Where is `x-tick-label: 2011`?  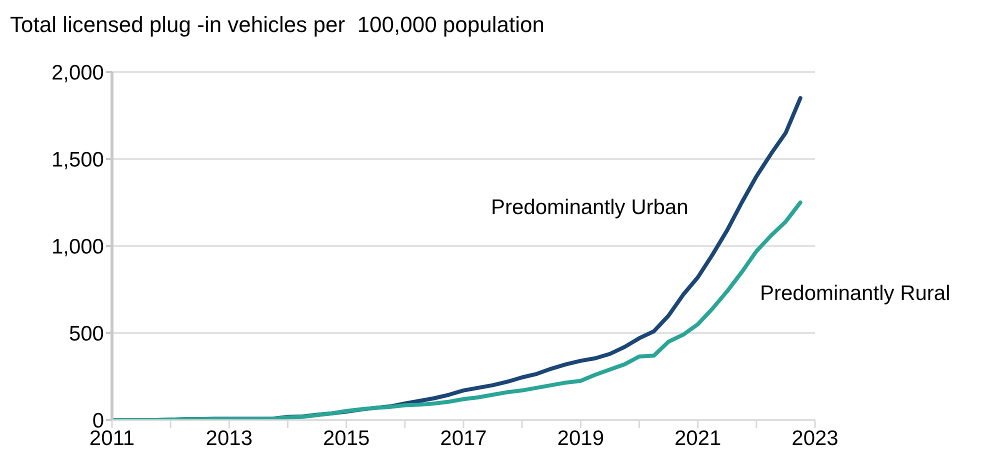
x-tick-label: 2011 is located at coordinates (112, 438).